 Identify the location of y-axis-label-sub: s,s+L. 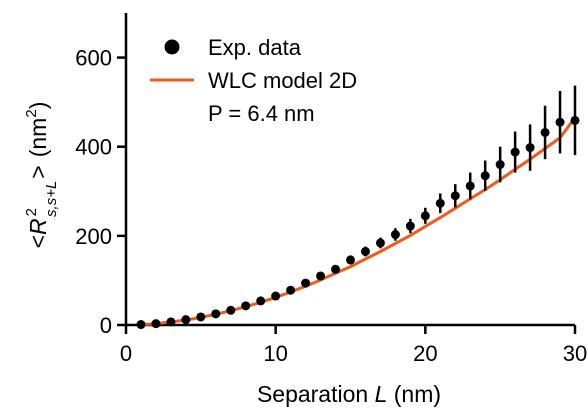
(51, 199).